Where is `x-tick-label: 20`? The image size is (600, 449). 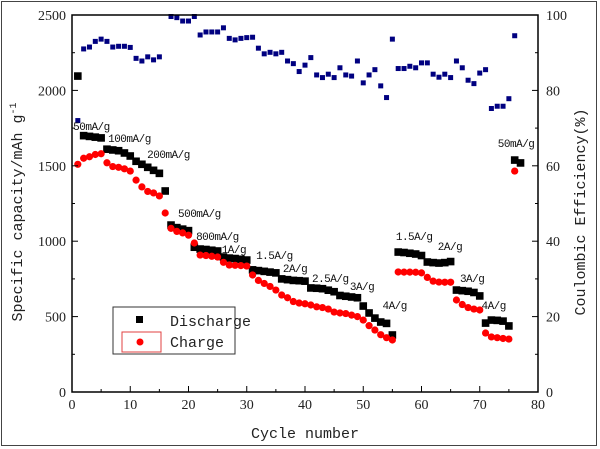 x-tick-label: 20 is located at coordinates (189, 405).